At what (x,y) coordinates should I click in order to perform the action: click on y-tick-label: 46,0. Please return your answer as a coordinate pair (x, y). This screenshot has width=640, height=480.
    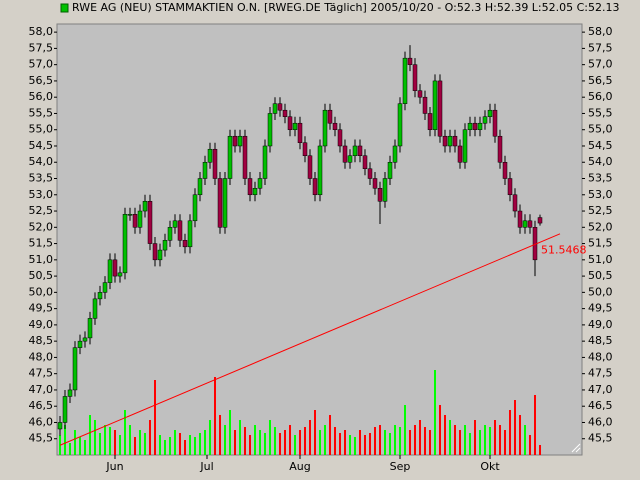
    Looking at the image, I should click on (600, 421).